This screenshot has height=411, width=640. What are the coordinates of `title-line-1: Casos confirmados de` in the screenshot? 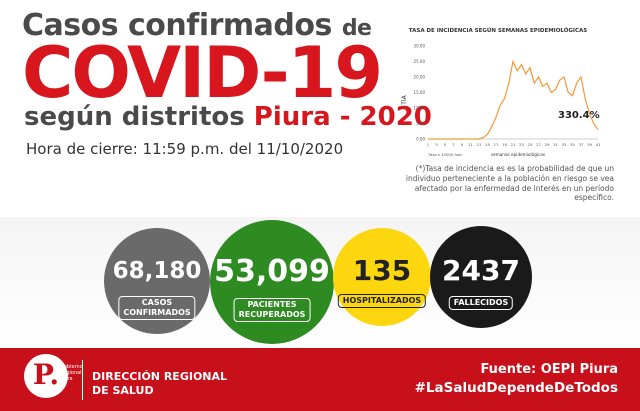 It's located at (197, 25).